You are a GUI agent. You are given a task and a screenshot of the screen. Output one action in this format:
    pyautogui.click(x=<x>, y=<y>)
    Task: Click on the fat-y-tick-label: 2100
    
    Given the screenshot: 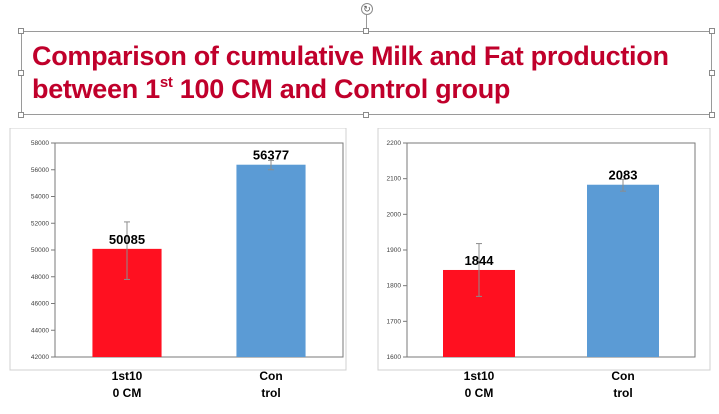 What is the action you would take?
    pyautogui.click(x=394, y=179)
    